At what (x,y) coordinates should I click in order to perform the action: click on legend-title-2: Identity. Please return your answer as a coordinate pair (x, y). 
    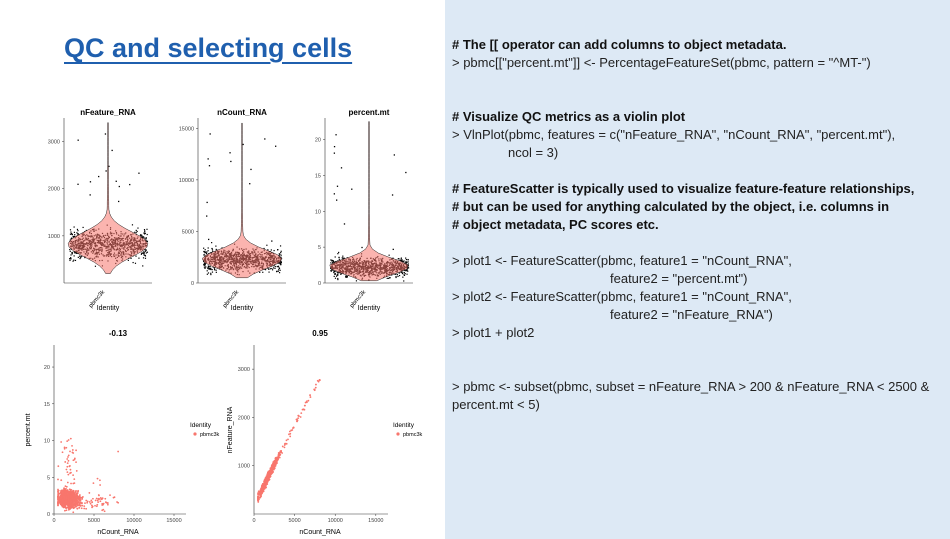
    Looking at the image, I should click on (404, 425).